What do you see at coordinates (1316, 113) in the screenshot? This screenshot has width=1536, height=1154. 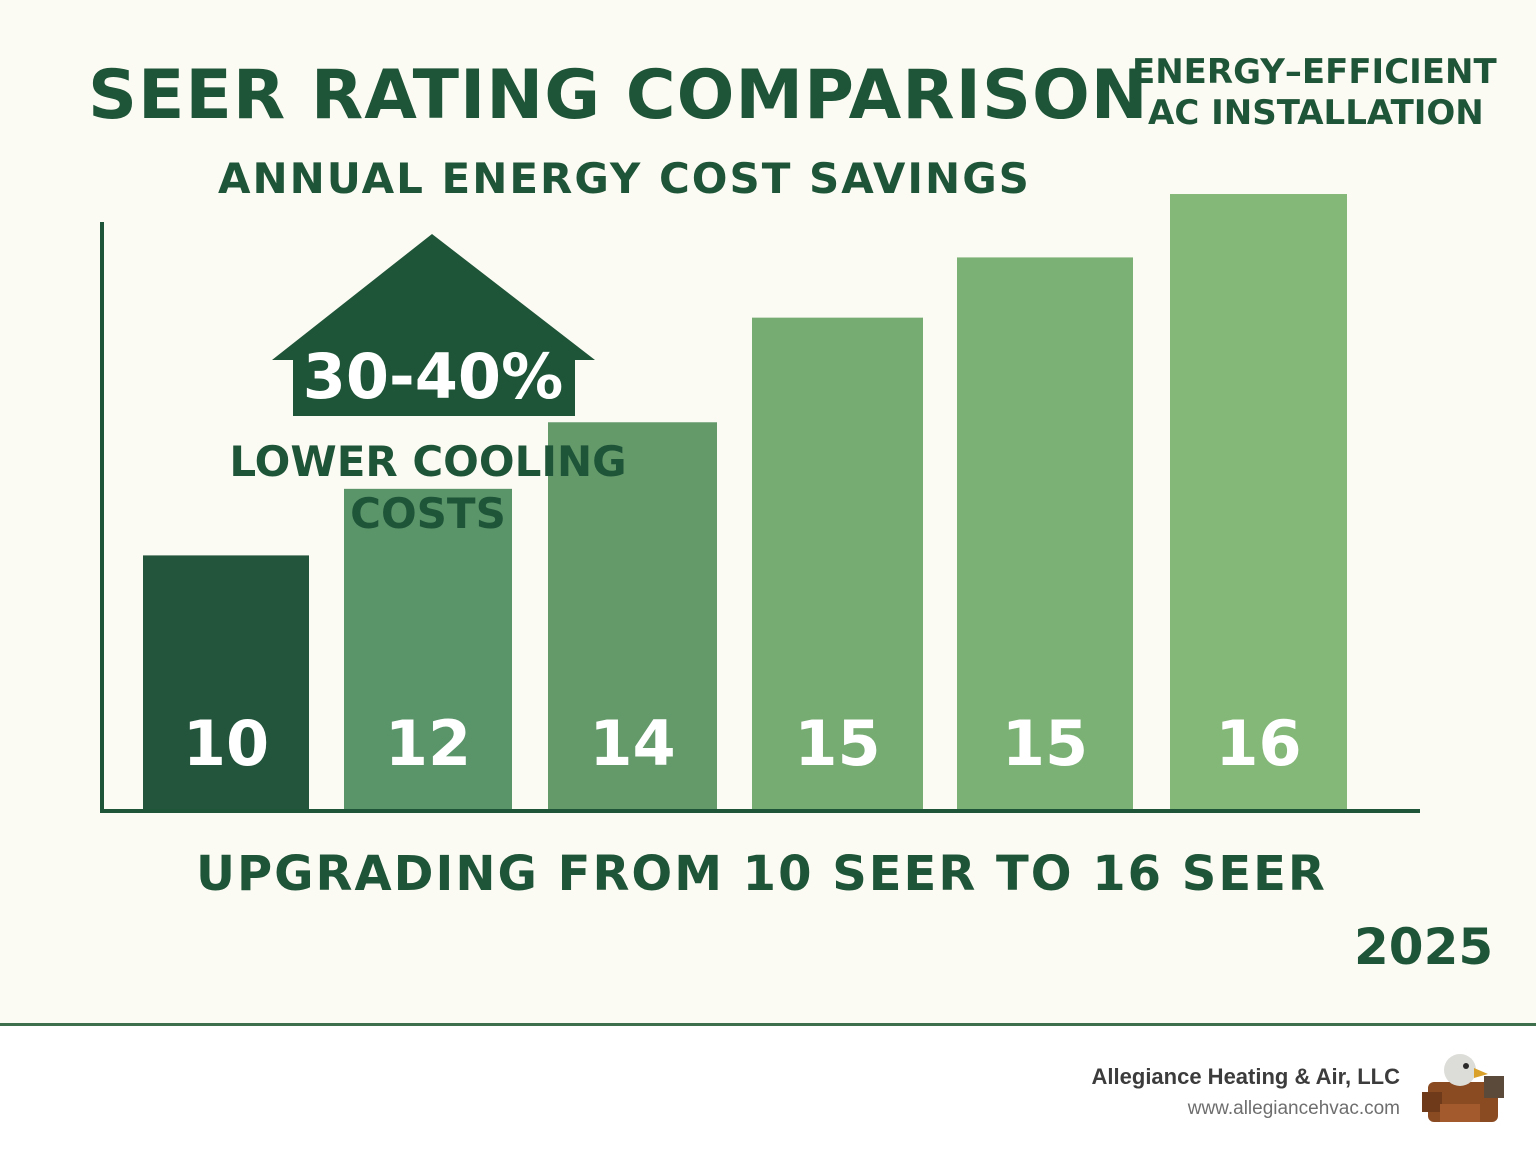 I see `corner-label-line2: AC INSTALLATION` at bounding box center [1316, 113].